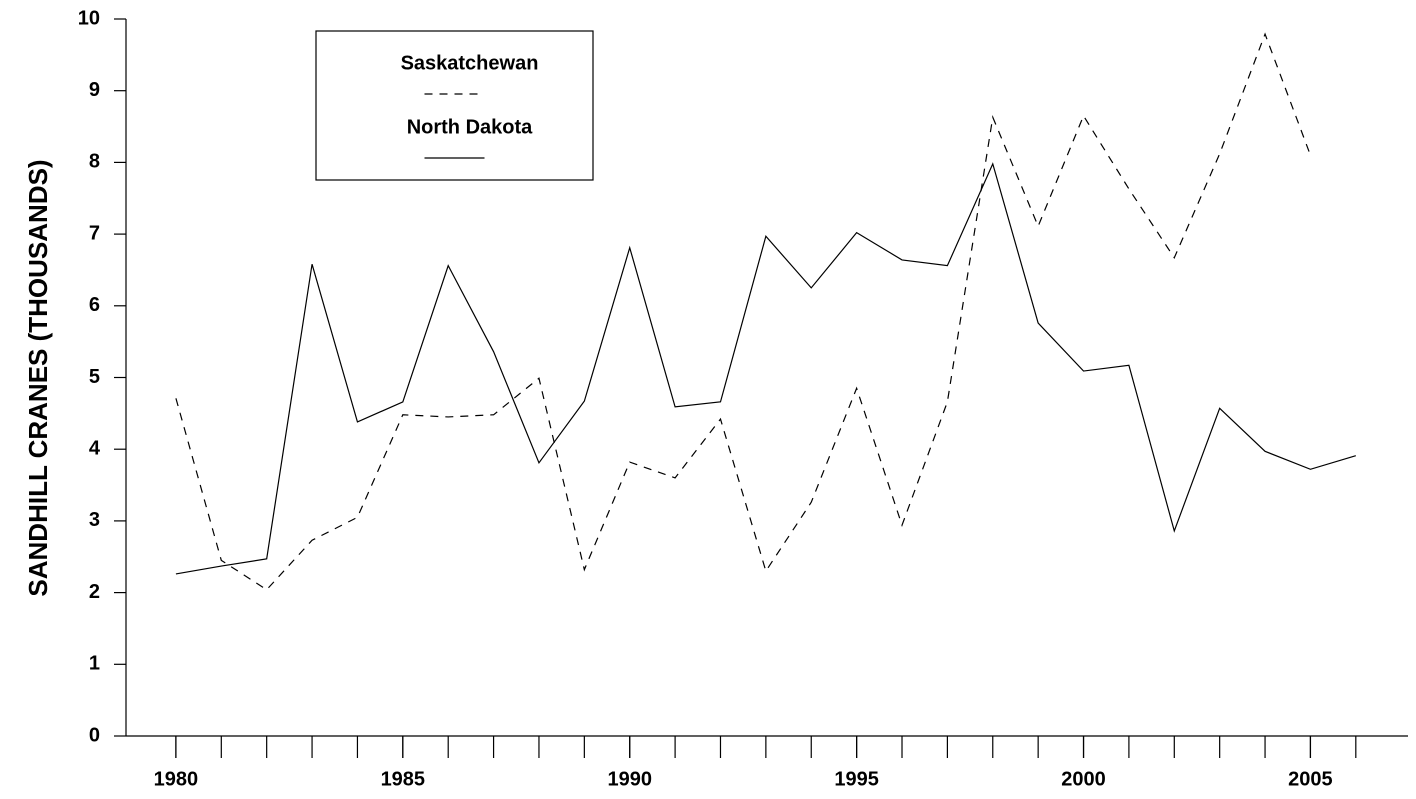  Describe the element at coordinates (38, 377) in the screenshot. I see `y-axis-title: SANDHILL CRANES (THOUSANDS)` at that location.